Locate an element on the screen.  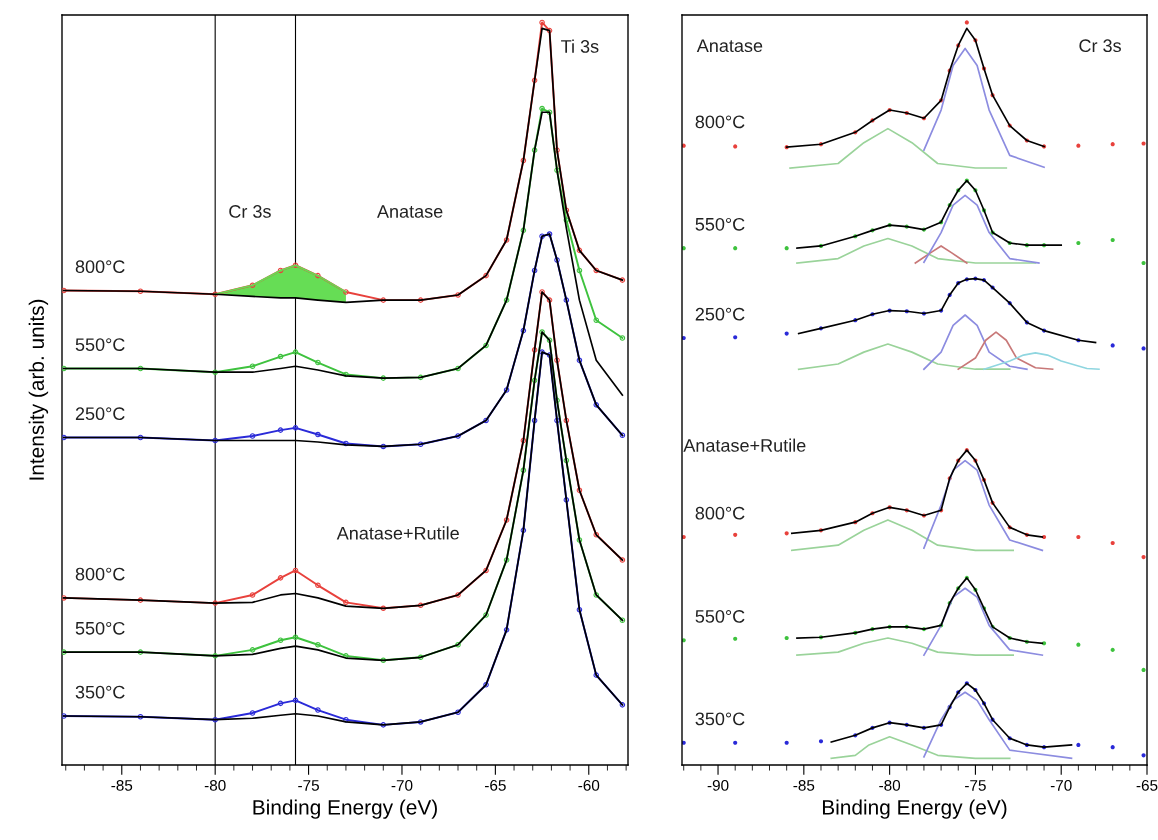
annotation: Ti 3s is located at coordinates (580, 46).